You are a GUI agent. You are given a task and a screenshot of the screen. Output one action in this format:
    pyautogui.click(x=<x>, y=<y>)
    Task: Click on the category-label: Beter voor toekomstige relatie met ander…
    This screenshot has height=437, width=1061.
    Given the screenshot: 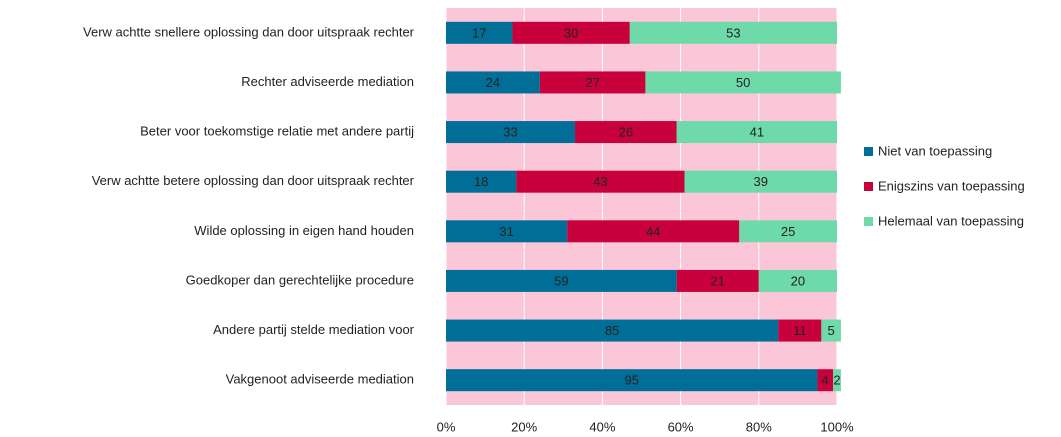 What is the action you would take?
    pyautogui.click(x=277, y=131)
    